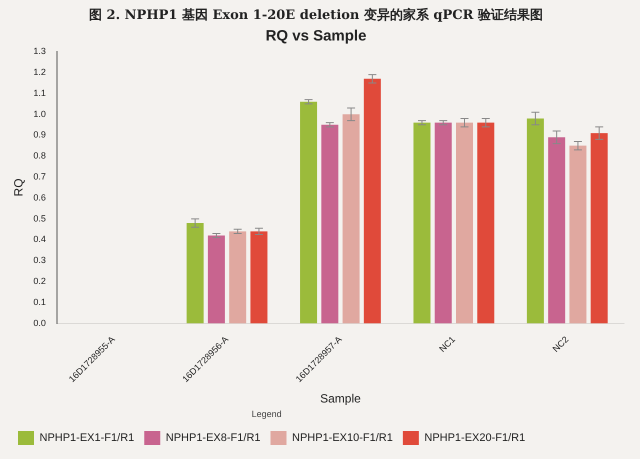 Image resolution: width=640 pixels, height=459 pixels. I want to click on y-tick-label: 0.3, so click(39, 260).